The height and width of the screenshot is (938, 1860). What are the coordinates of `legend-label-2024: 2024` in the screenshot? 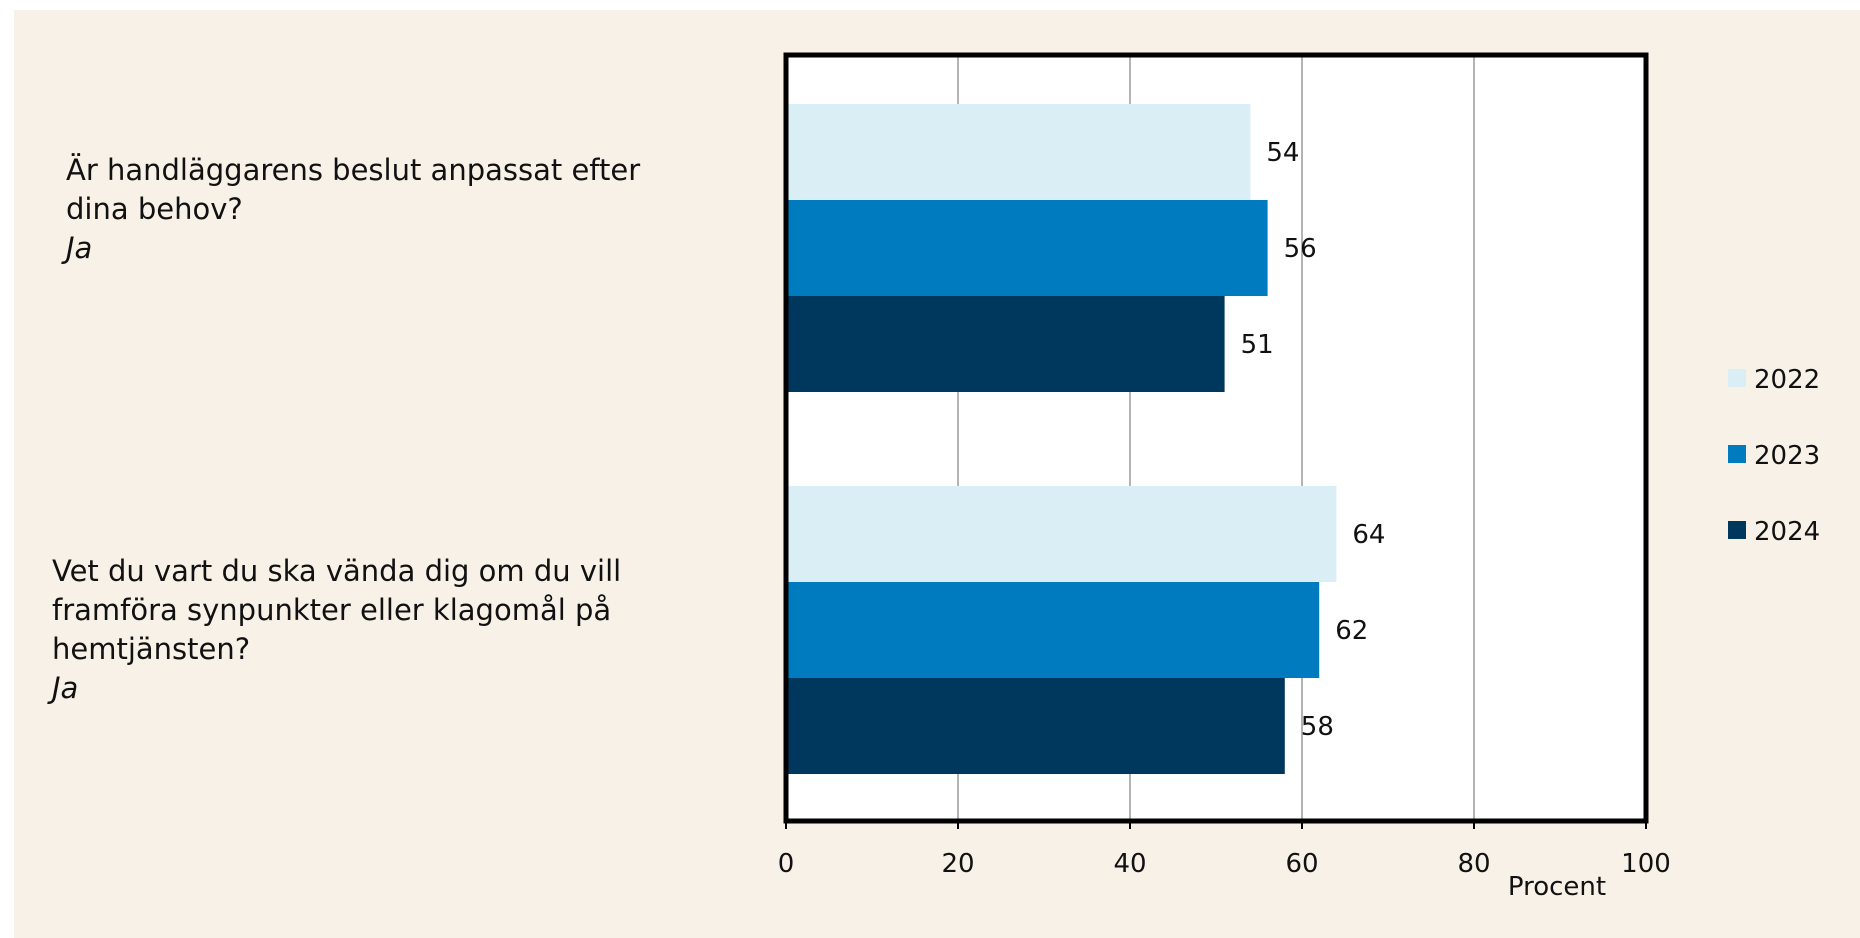 It's located at (1787, 532).